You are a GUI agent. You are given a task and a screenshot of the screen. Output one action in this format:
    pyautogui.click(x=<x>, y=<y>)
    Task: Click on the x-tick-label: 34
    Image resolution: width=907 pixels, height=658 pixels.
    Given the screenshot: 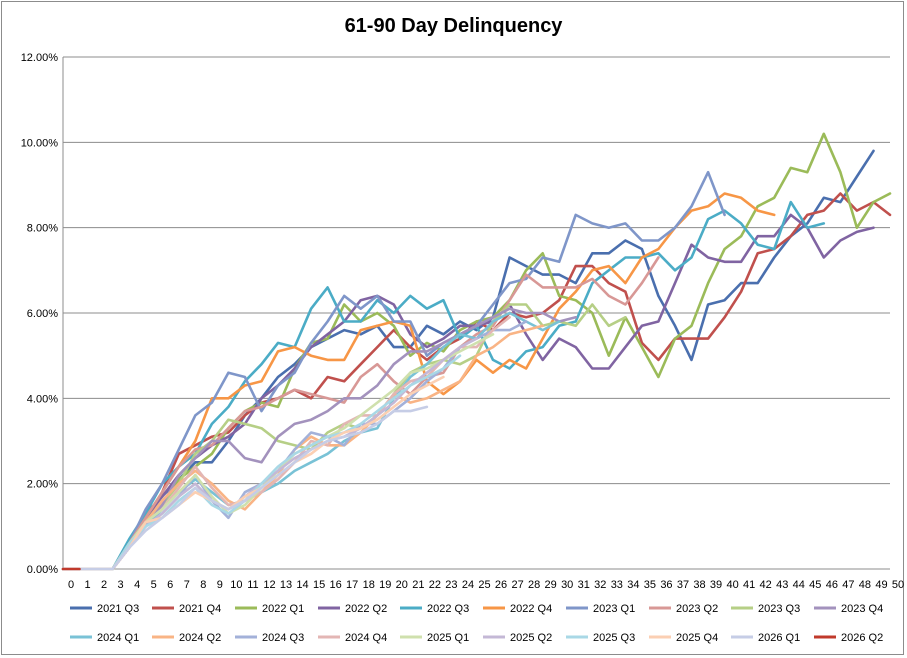 What is the action you would take?
    pyautogui.click(x=633, y=585)
    